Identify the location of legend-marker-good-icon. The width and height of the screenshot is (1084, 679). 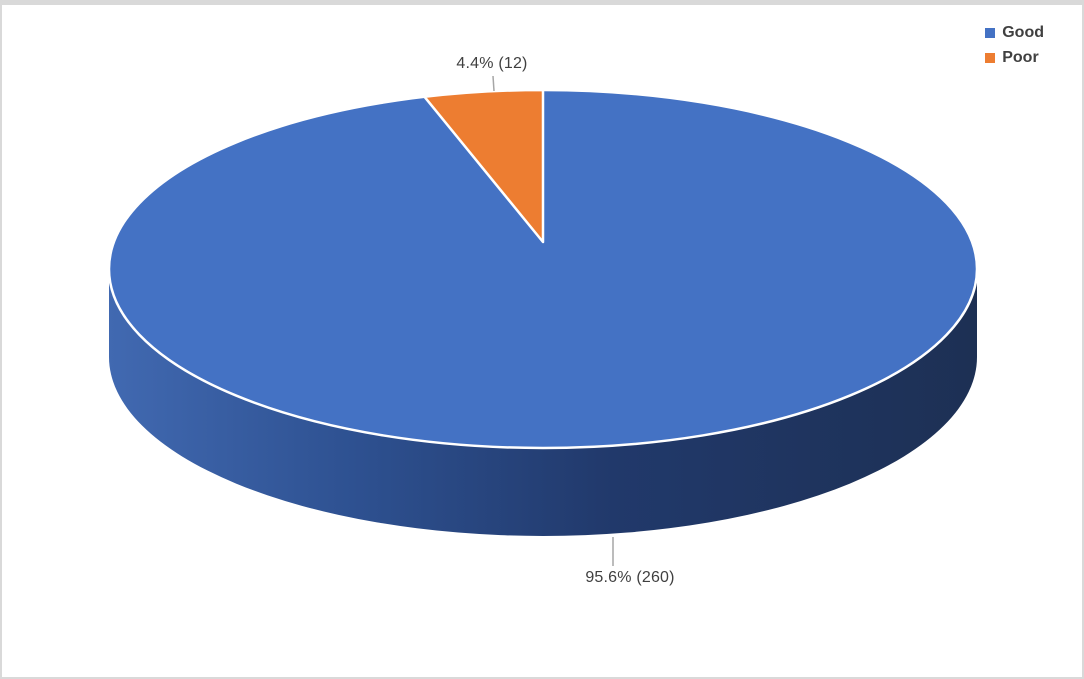
(990, 33).